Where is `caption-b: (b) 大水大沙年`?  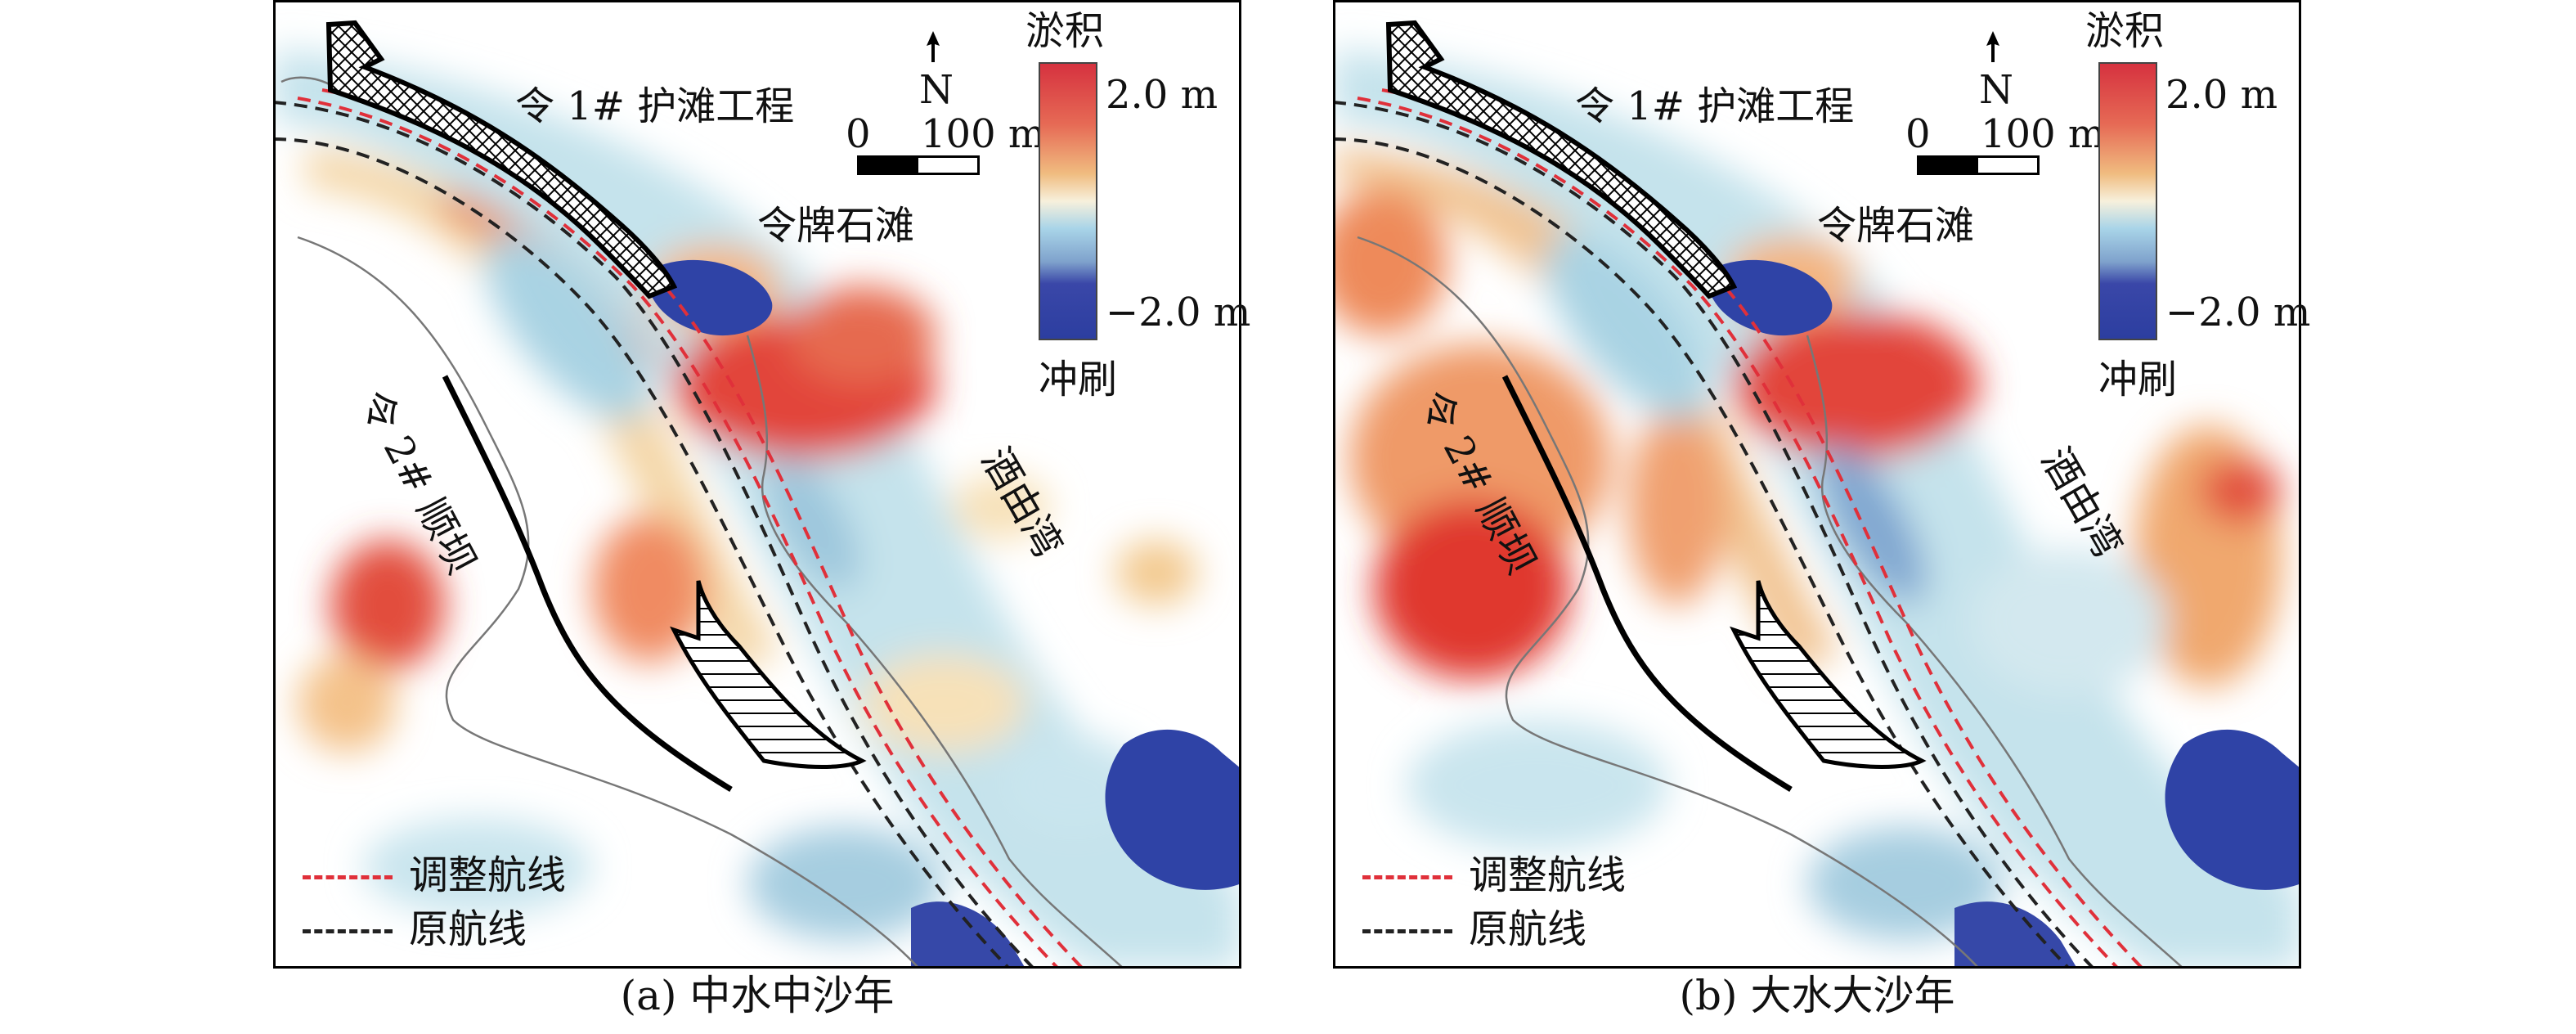 caption-b: (b) 大水大沙年 is located at coordinates (1817, 996).